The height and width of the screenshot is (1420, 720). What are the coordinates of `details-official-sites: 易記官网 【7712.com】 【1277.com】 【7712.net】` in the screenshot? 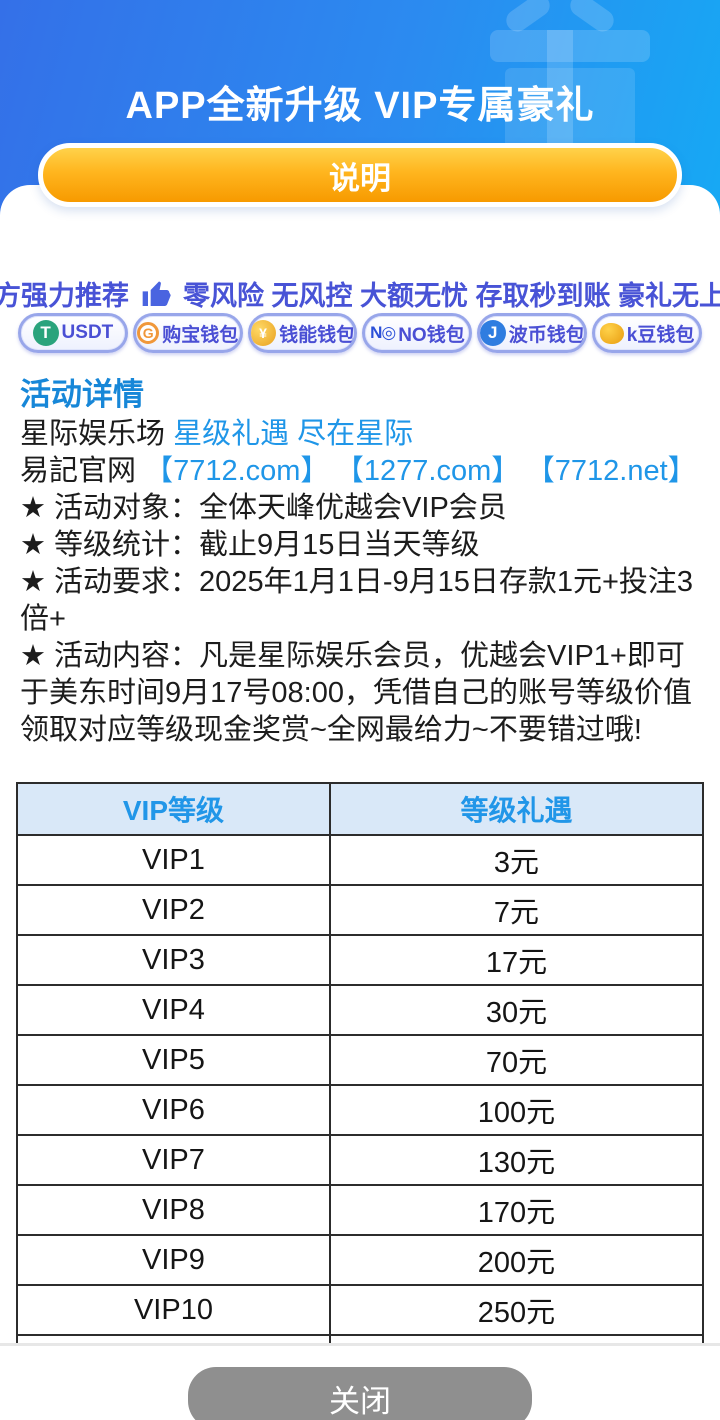 It's located at (358, 471).